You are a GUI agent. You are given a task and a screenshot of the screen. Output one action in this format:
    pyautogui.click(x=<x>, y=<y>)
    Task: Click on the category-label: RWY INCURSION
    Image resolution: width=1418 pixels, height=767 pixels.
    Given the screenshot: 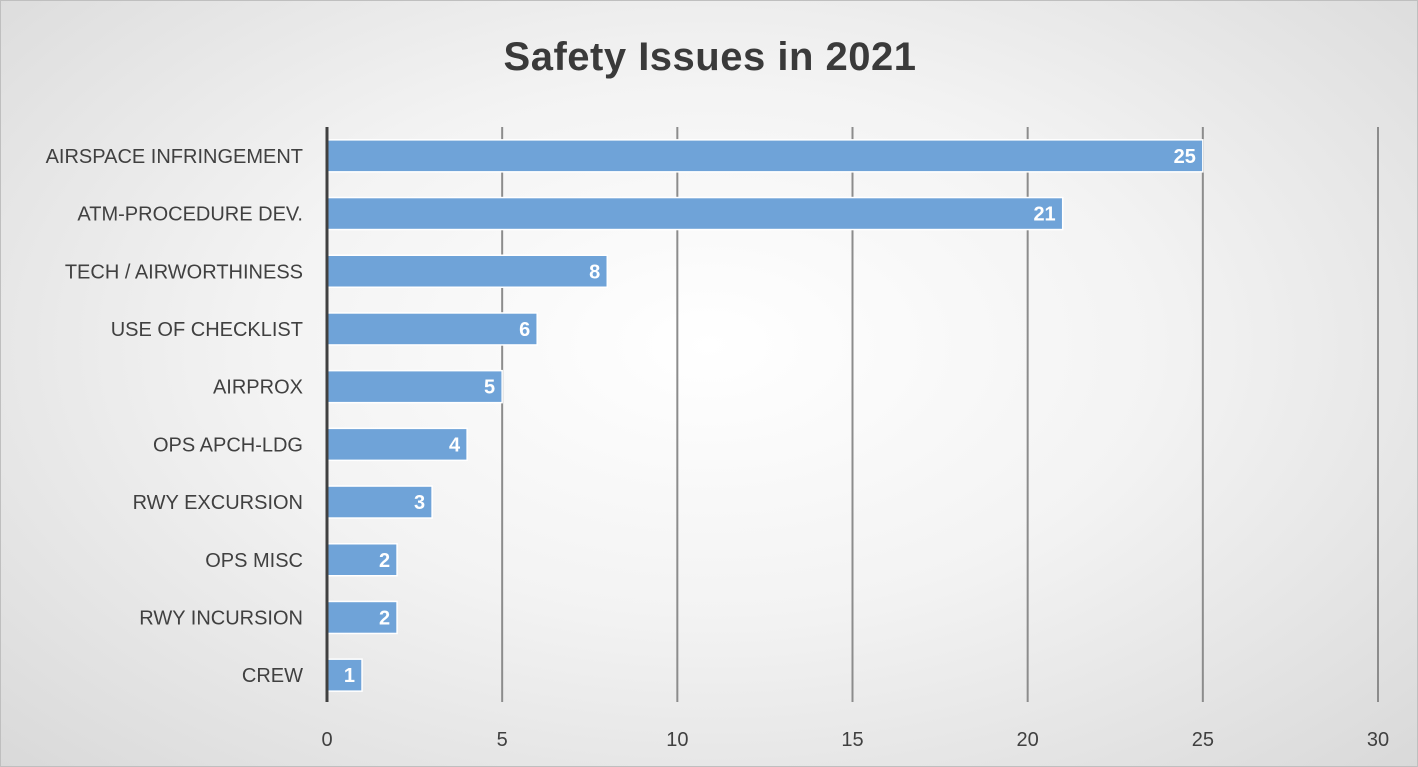 What is the action you would take?
    pyautogui.click(x=221, y=618)
    